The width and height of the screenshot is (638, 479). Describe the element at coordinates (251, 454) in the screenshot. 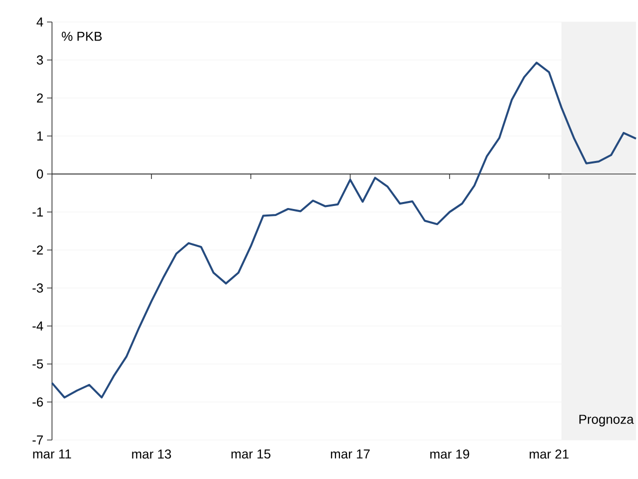

I see `x-tick-label: mar 15` at that location.